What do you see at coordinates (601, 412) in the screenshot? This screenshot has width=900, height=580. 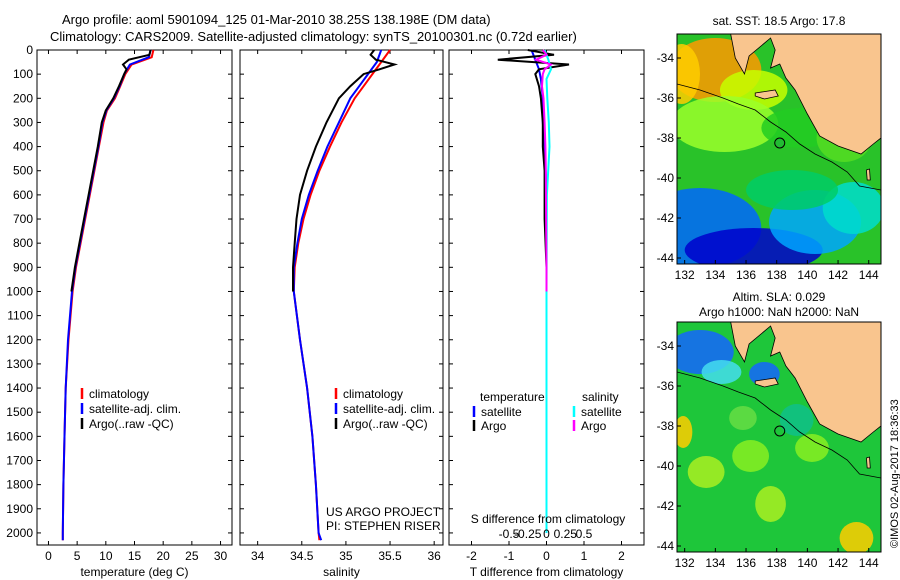 I see `legend-label: satellite` at bounding box center [601, 412].